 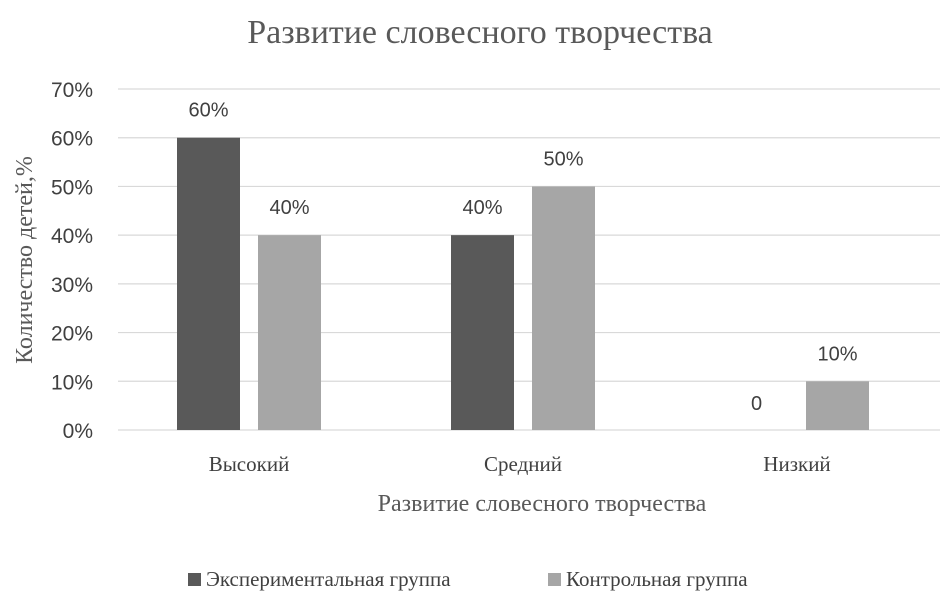 I want to click on y-tick-label: 10%, so click(x=72, y=382).